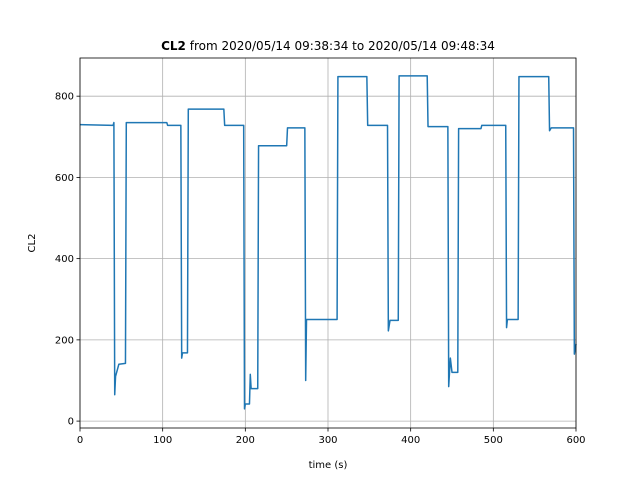 The image size is (640, 484). Describe the element at coordinates (493, 440) in the screenshot. I see `x-tick-label: 500` at that location.